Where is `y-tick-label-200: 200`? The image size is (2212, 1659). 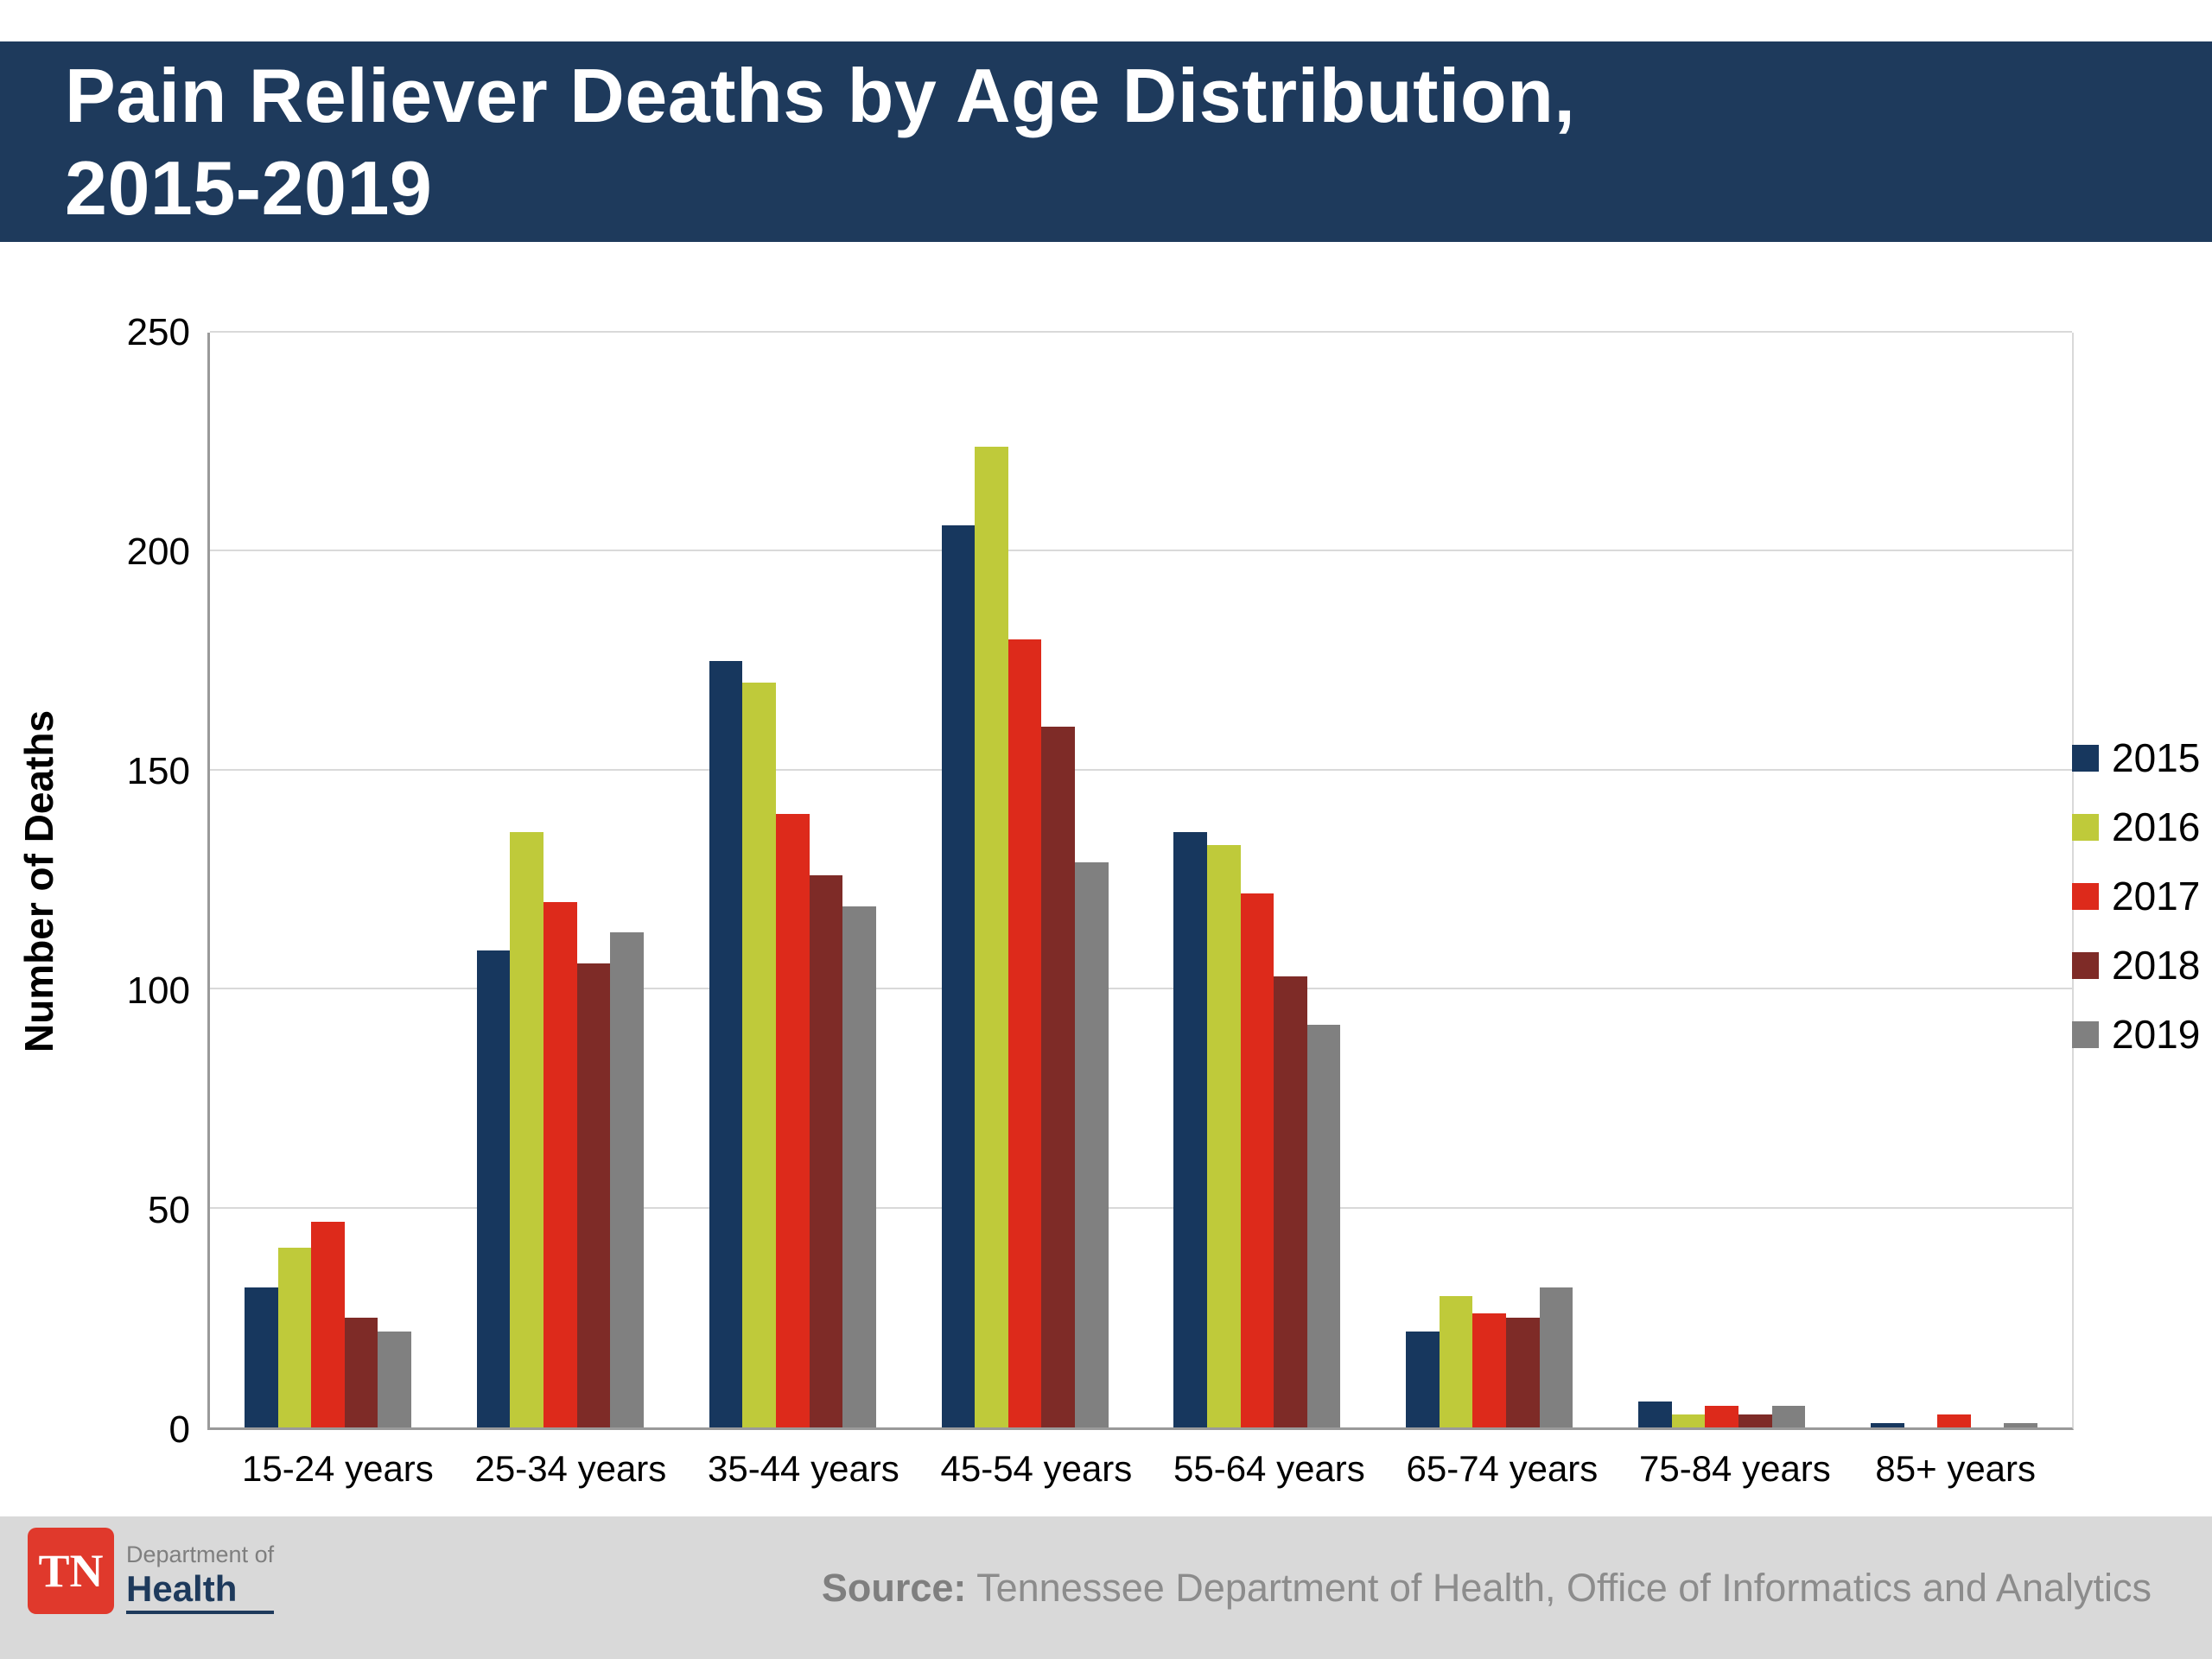 y-tick-label-200: 200 is located at coordinates (158, 552).